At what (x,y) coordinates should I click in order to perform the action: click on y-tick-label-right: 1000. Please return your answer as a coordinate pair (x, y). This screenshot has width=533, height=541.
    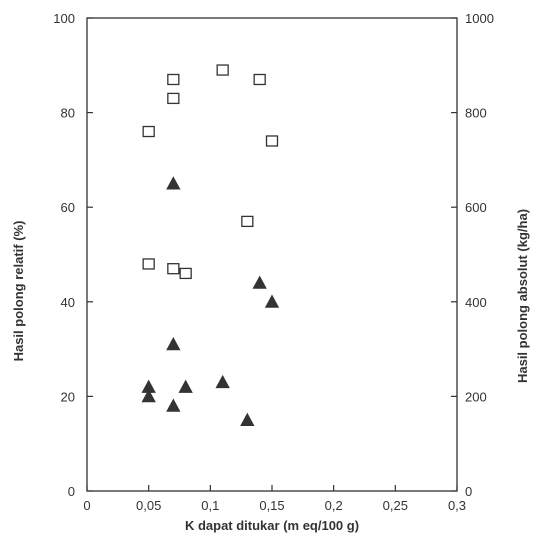
    Looking at the image, I should click on (479, 18).